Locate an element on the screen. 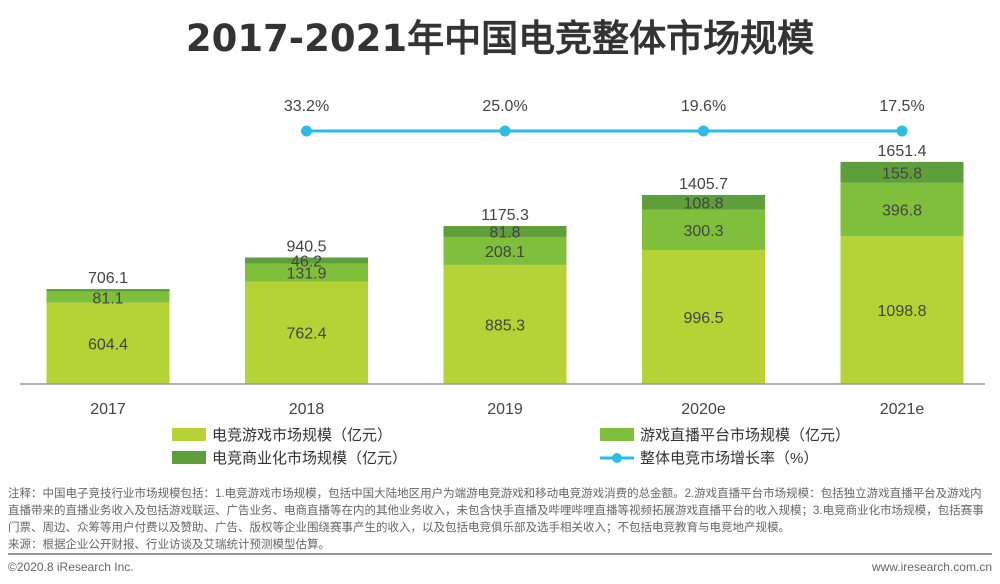  x-tick-label: 2020e is located at coordinates (703, 409).